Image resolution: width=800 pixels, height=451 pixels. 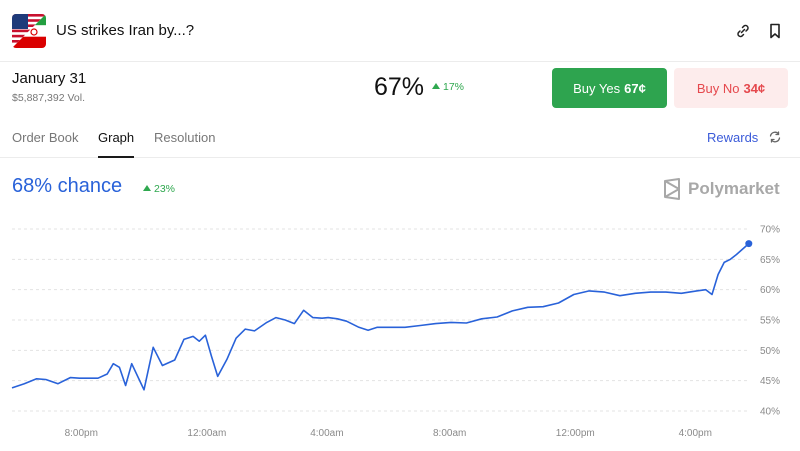 What do you see at coordinates (449, 433) in the screenshot?
I see `x-tick-label: 8:00am` at bounding box center [449, 433].